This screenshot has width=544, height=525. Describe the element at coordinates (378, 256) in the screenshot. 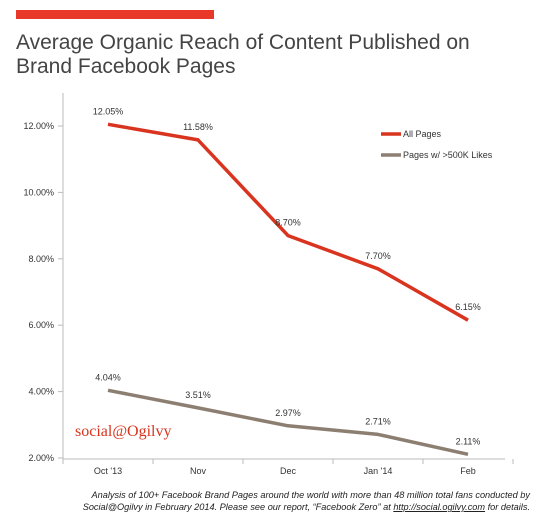

I see `data-label: 7.70%` at that location.